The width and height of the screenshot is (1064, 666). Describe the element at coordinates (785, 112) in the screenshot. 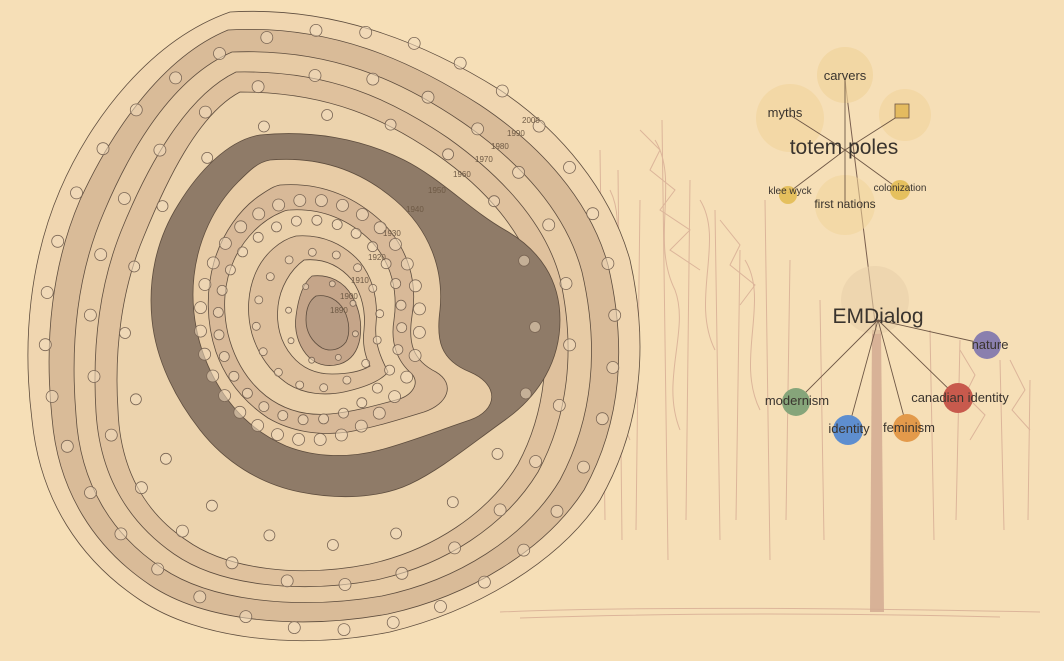

I see `node-myths: myths` at that location.